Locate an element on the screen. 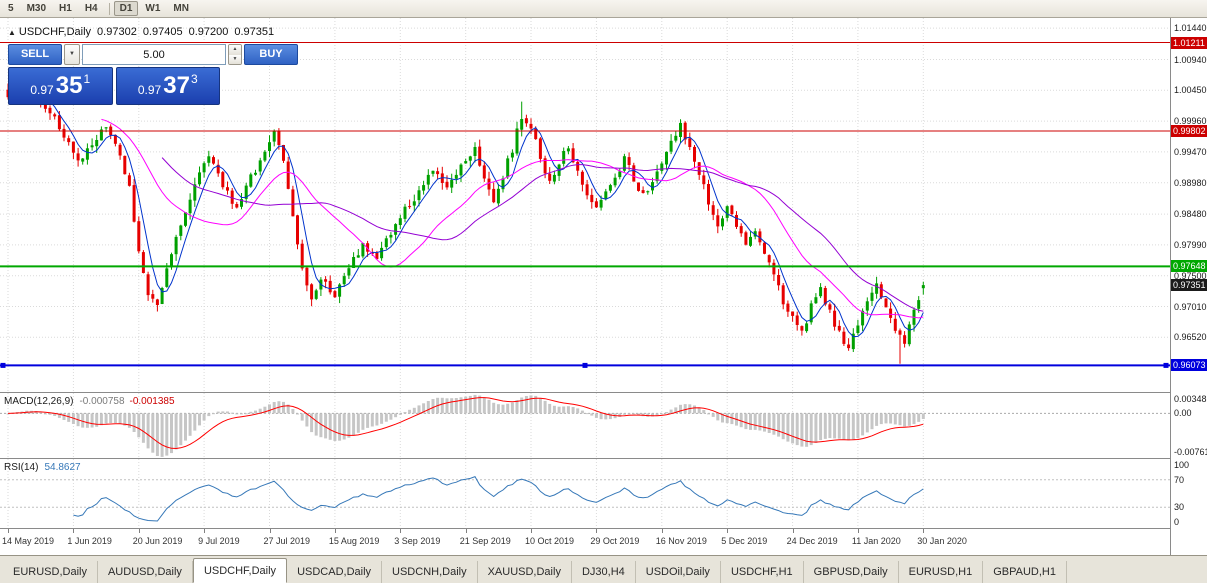  bid-price-button: 0.97 35 1 is located at coordinates (60, 86).